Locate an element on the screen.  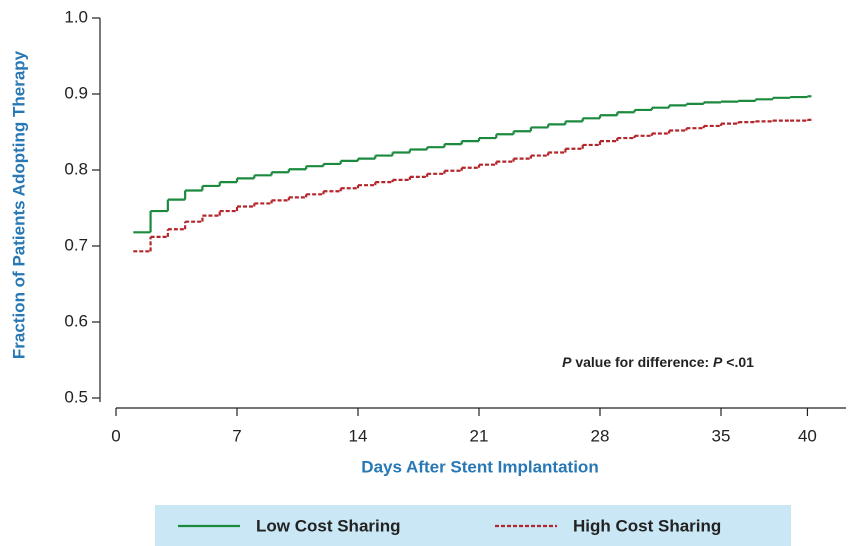
legend-label: High Cost Sharing is located at coordinates (647, 525).